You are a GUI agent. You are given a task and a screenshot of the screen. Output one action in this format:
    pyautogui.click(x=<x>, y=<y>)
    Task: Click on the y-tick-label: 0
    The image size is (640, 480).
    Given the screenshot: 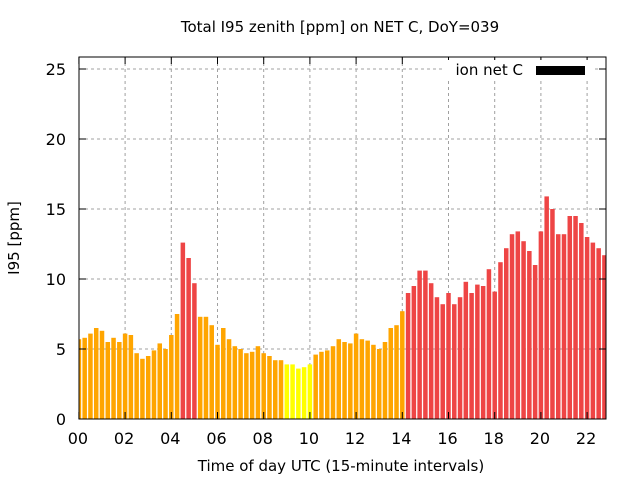 What is the action you would take?
    pyautogui.click(x=61, y=419)
    